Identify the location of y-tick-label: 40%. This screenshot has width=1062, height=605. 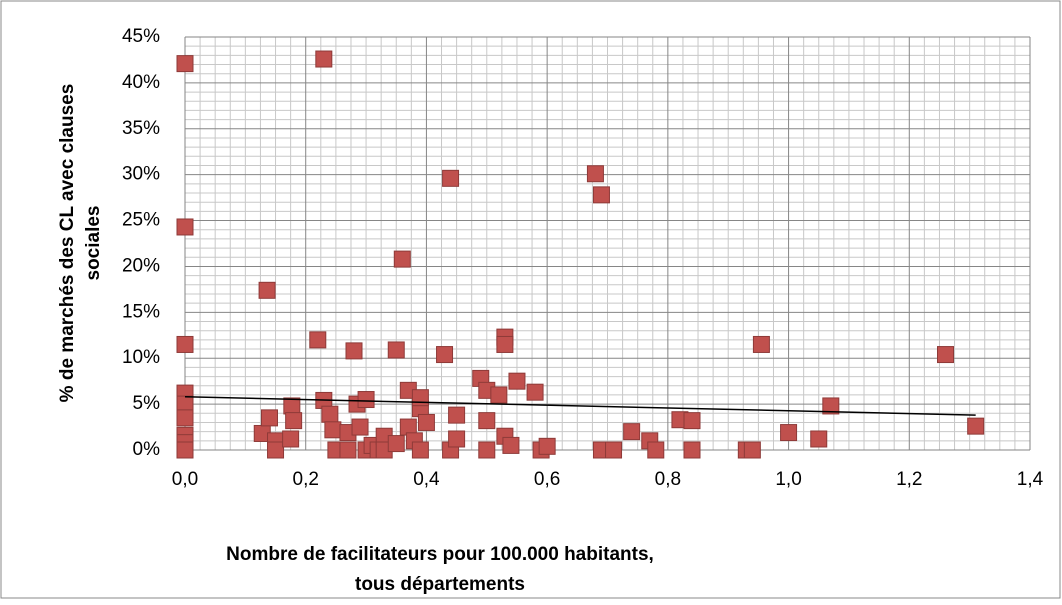
(141, 82).